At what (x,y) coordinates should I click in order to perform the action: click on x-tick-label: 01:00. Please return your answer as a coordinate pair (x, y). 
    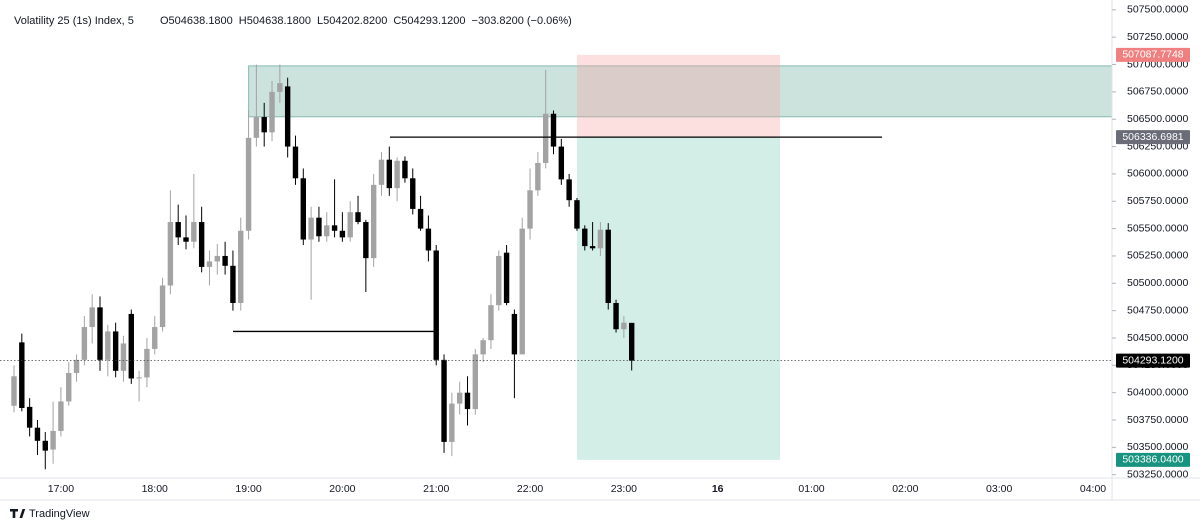
    Looking at the image, I should click on (811, 489).